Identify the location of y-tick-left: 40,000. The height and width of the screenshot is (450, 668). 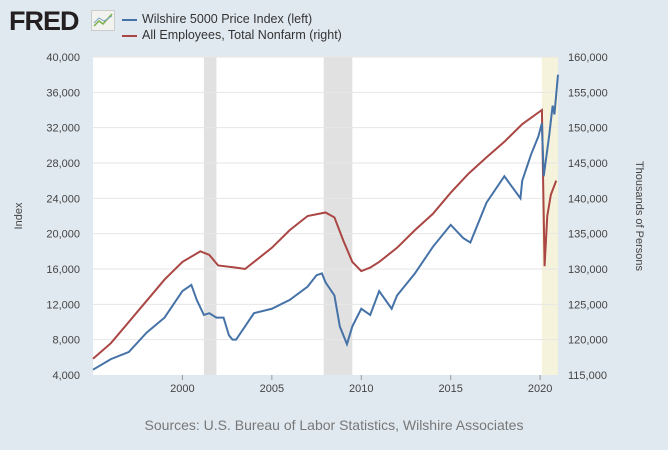
(63, 58).